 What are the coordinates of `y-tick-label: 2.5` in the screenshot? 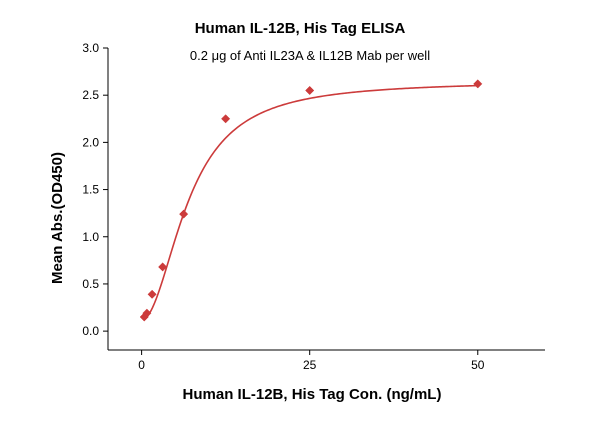 It's located at (90, 95).